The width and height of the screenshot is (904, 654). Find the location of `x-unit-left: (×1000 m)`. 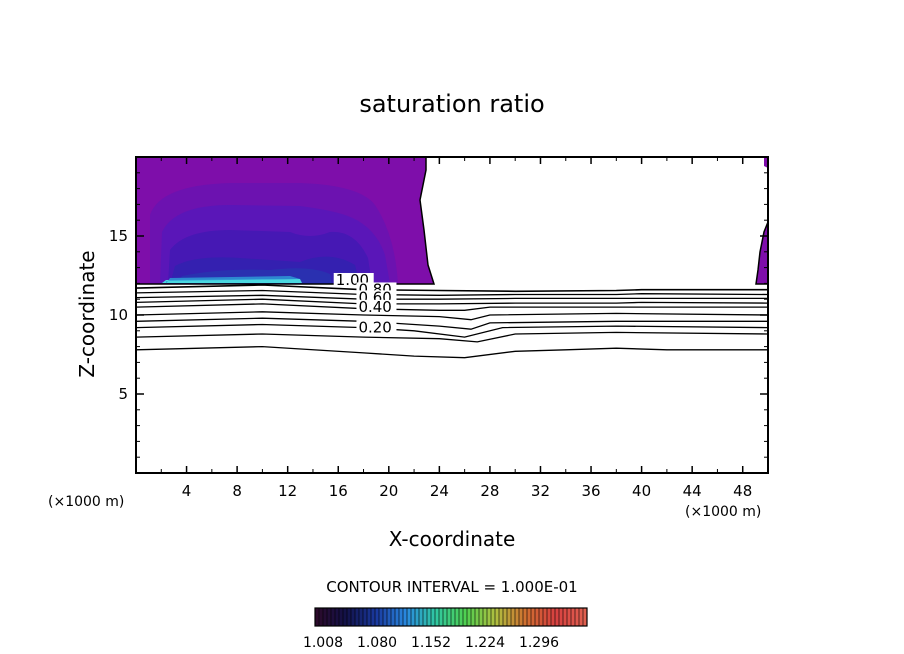

x-unit-left: (×1000 m) is located at coordinates (86, 502).